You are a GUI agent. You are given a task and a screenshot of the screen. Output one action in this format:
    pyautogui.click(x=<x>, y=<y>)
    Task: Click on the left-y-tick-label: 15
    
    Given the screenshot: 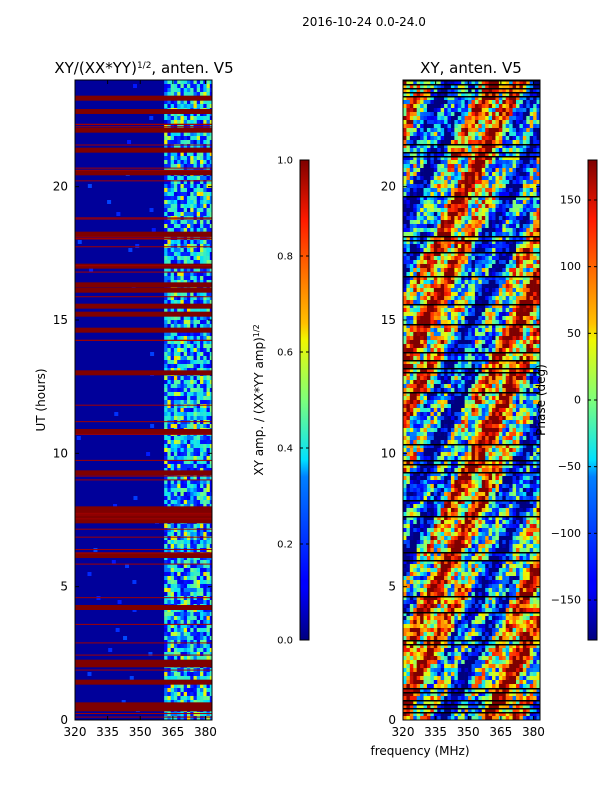 What is the action you would take?
    pyautogui.click(x=60, y=320)
    